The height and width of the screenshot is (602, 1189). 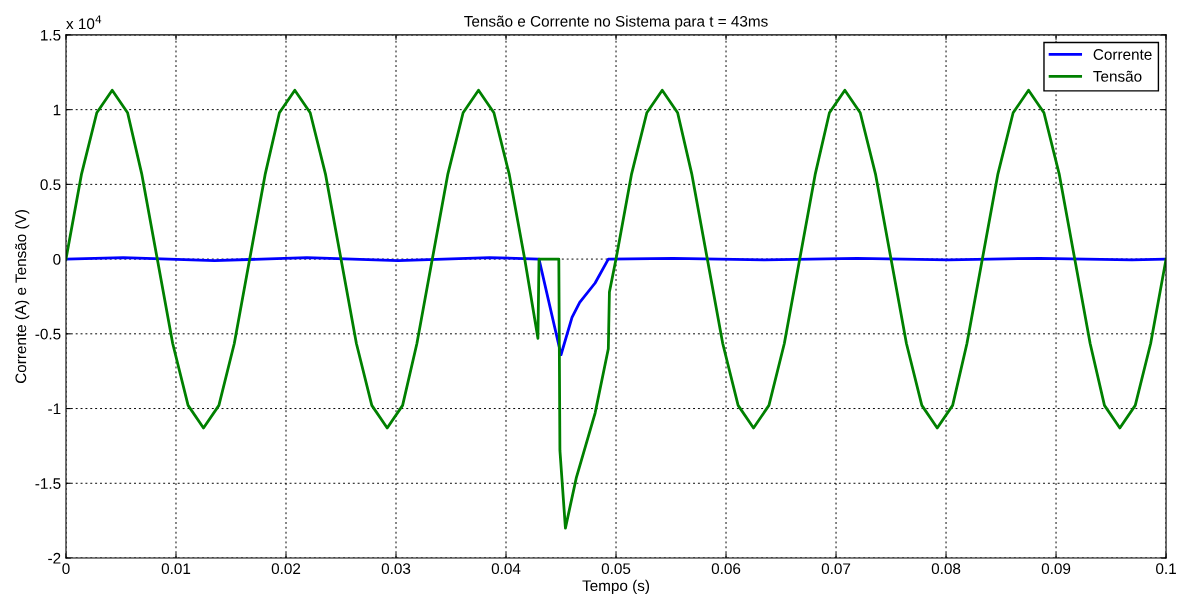 I want to click on y-tick-label: -1.5, so click(x=48, y=483).